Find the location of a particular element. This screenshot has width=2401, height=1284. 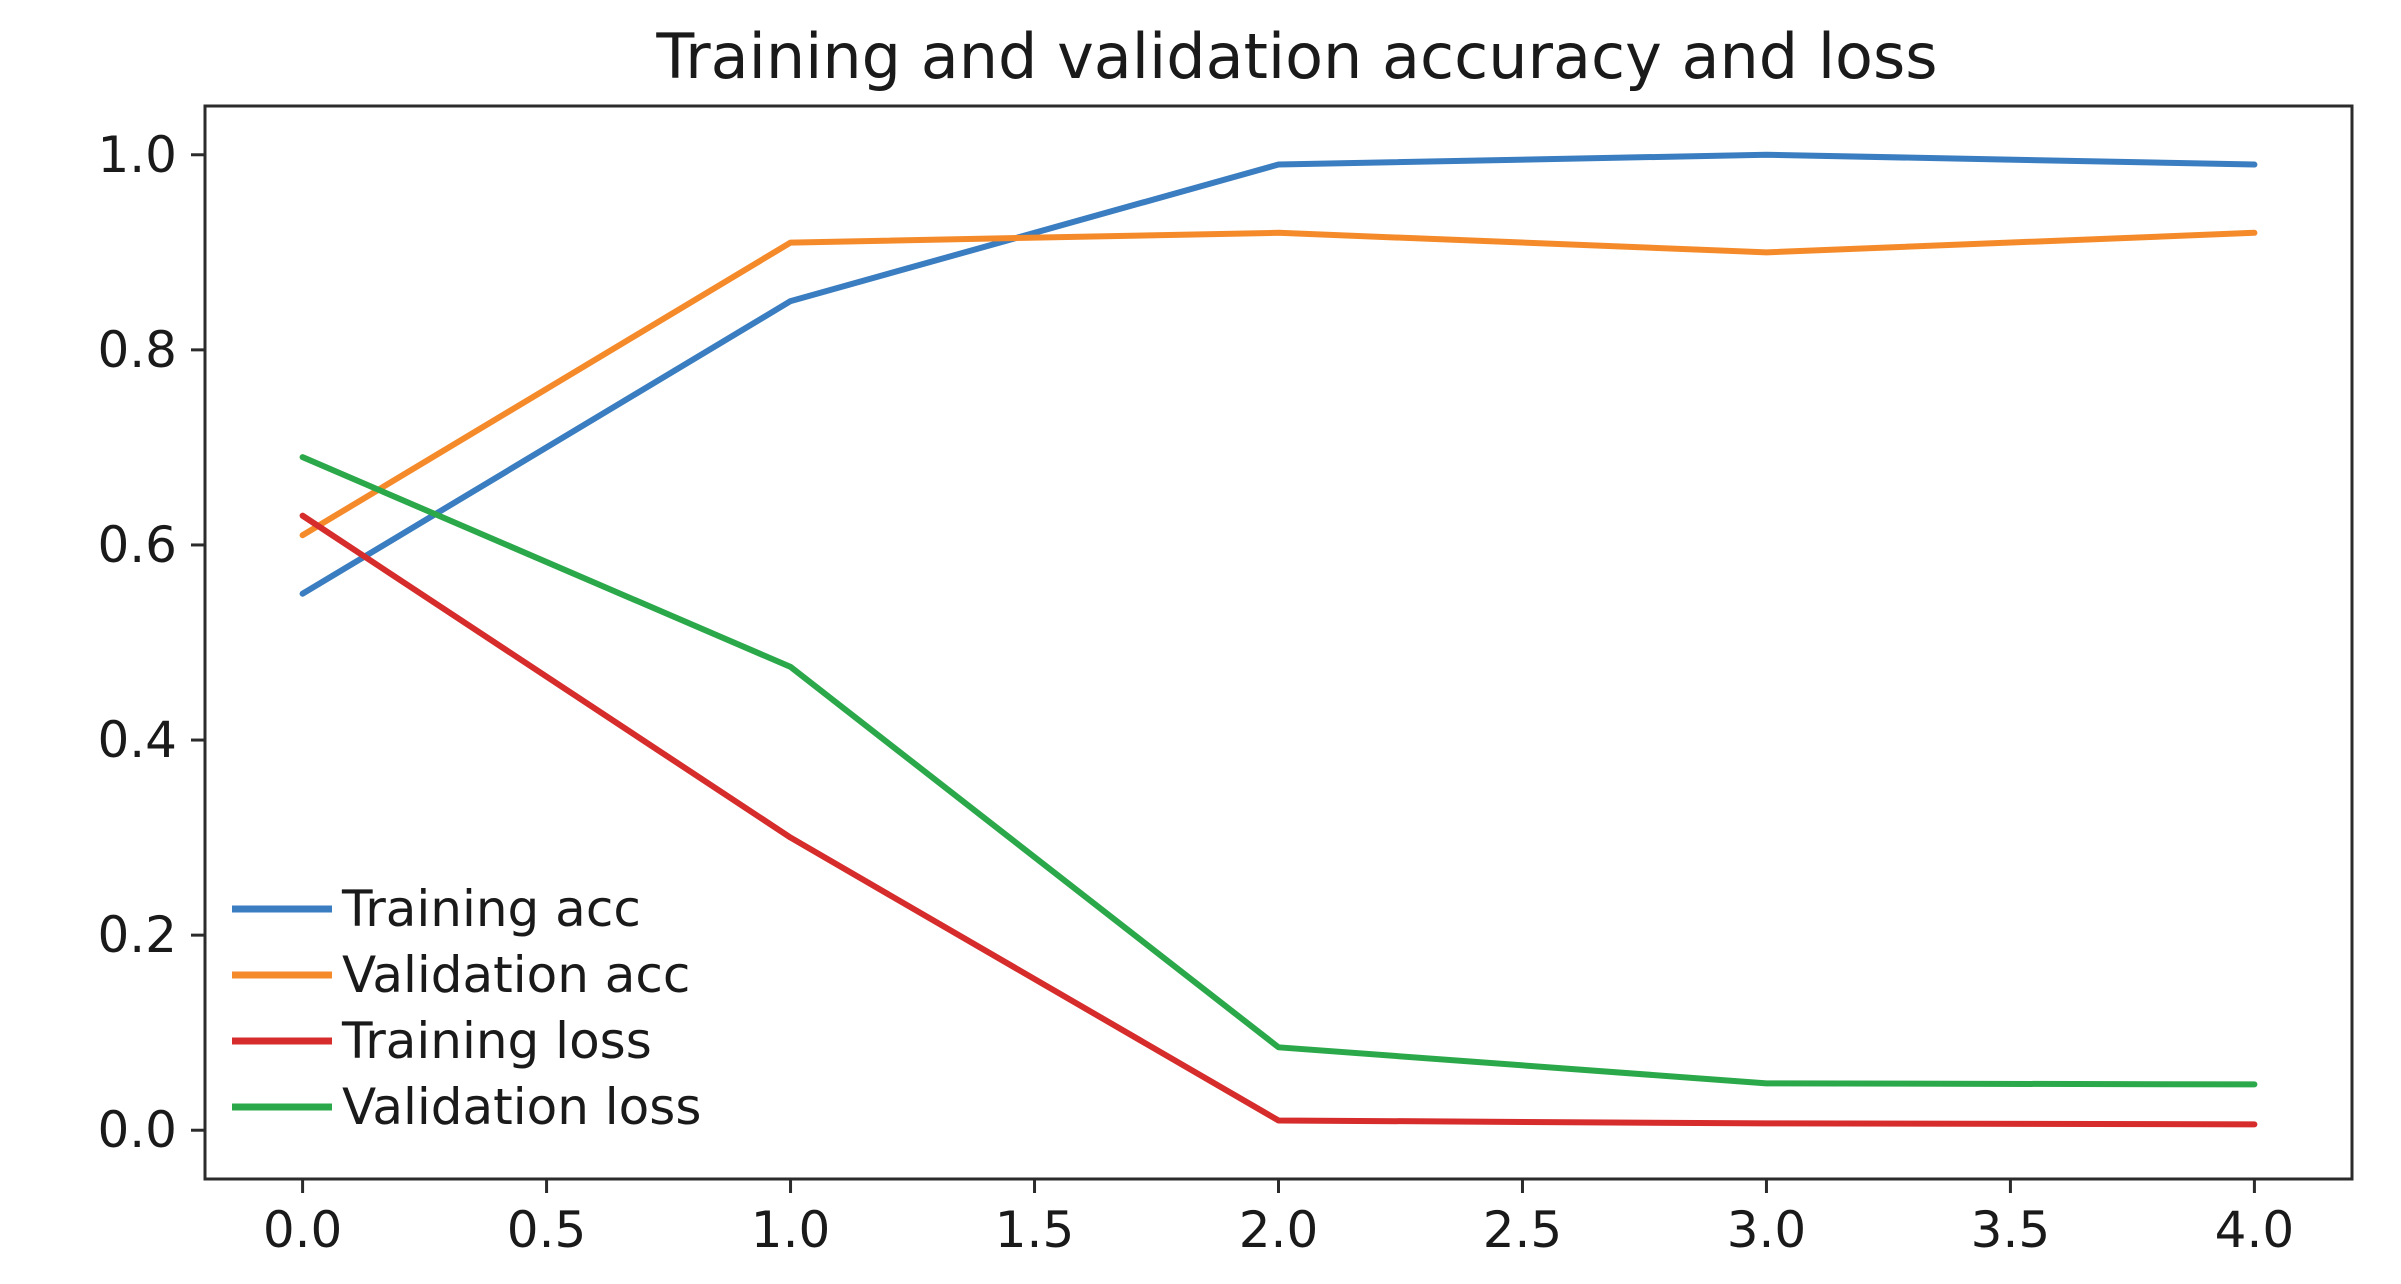

legend-label: Training acc is located at coordinates (491, 909).